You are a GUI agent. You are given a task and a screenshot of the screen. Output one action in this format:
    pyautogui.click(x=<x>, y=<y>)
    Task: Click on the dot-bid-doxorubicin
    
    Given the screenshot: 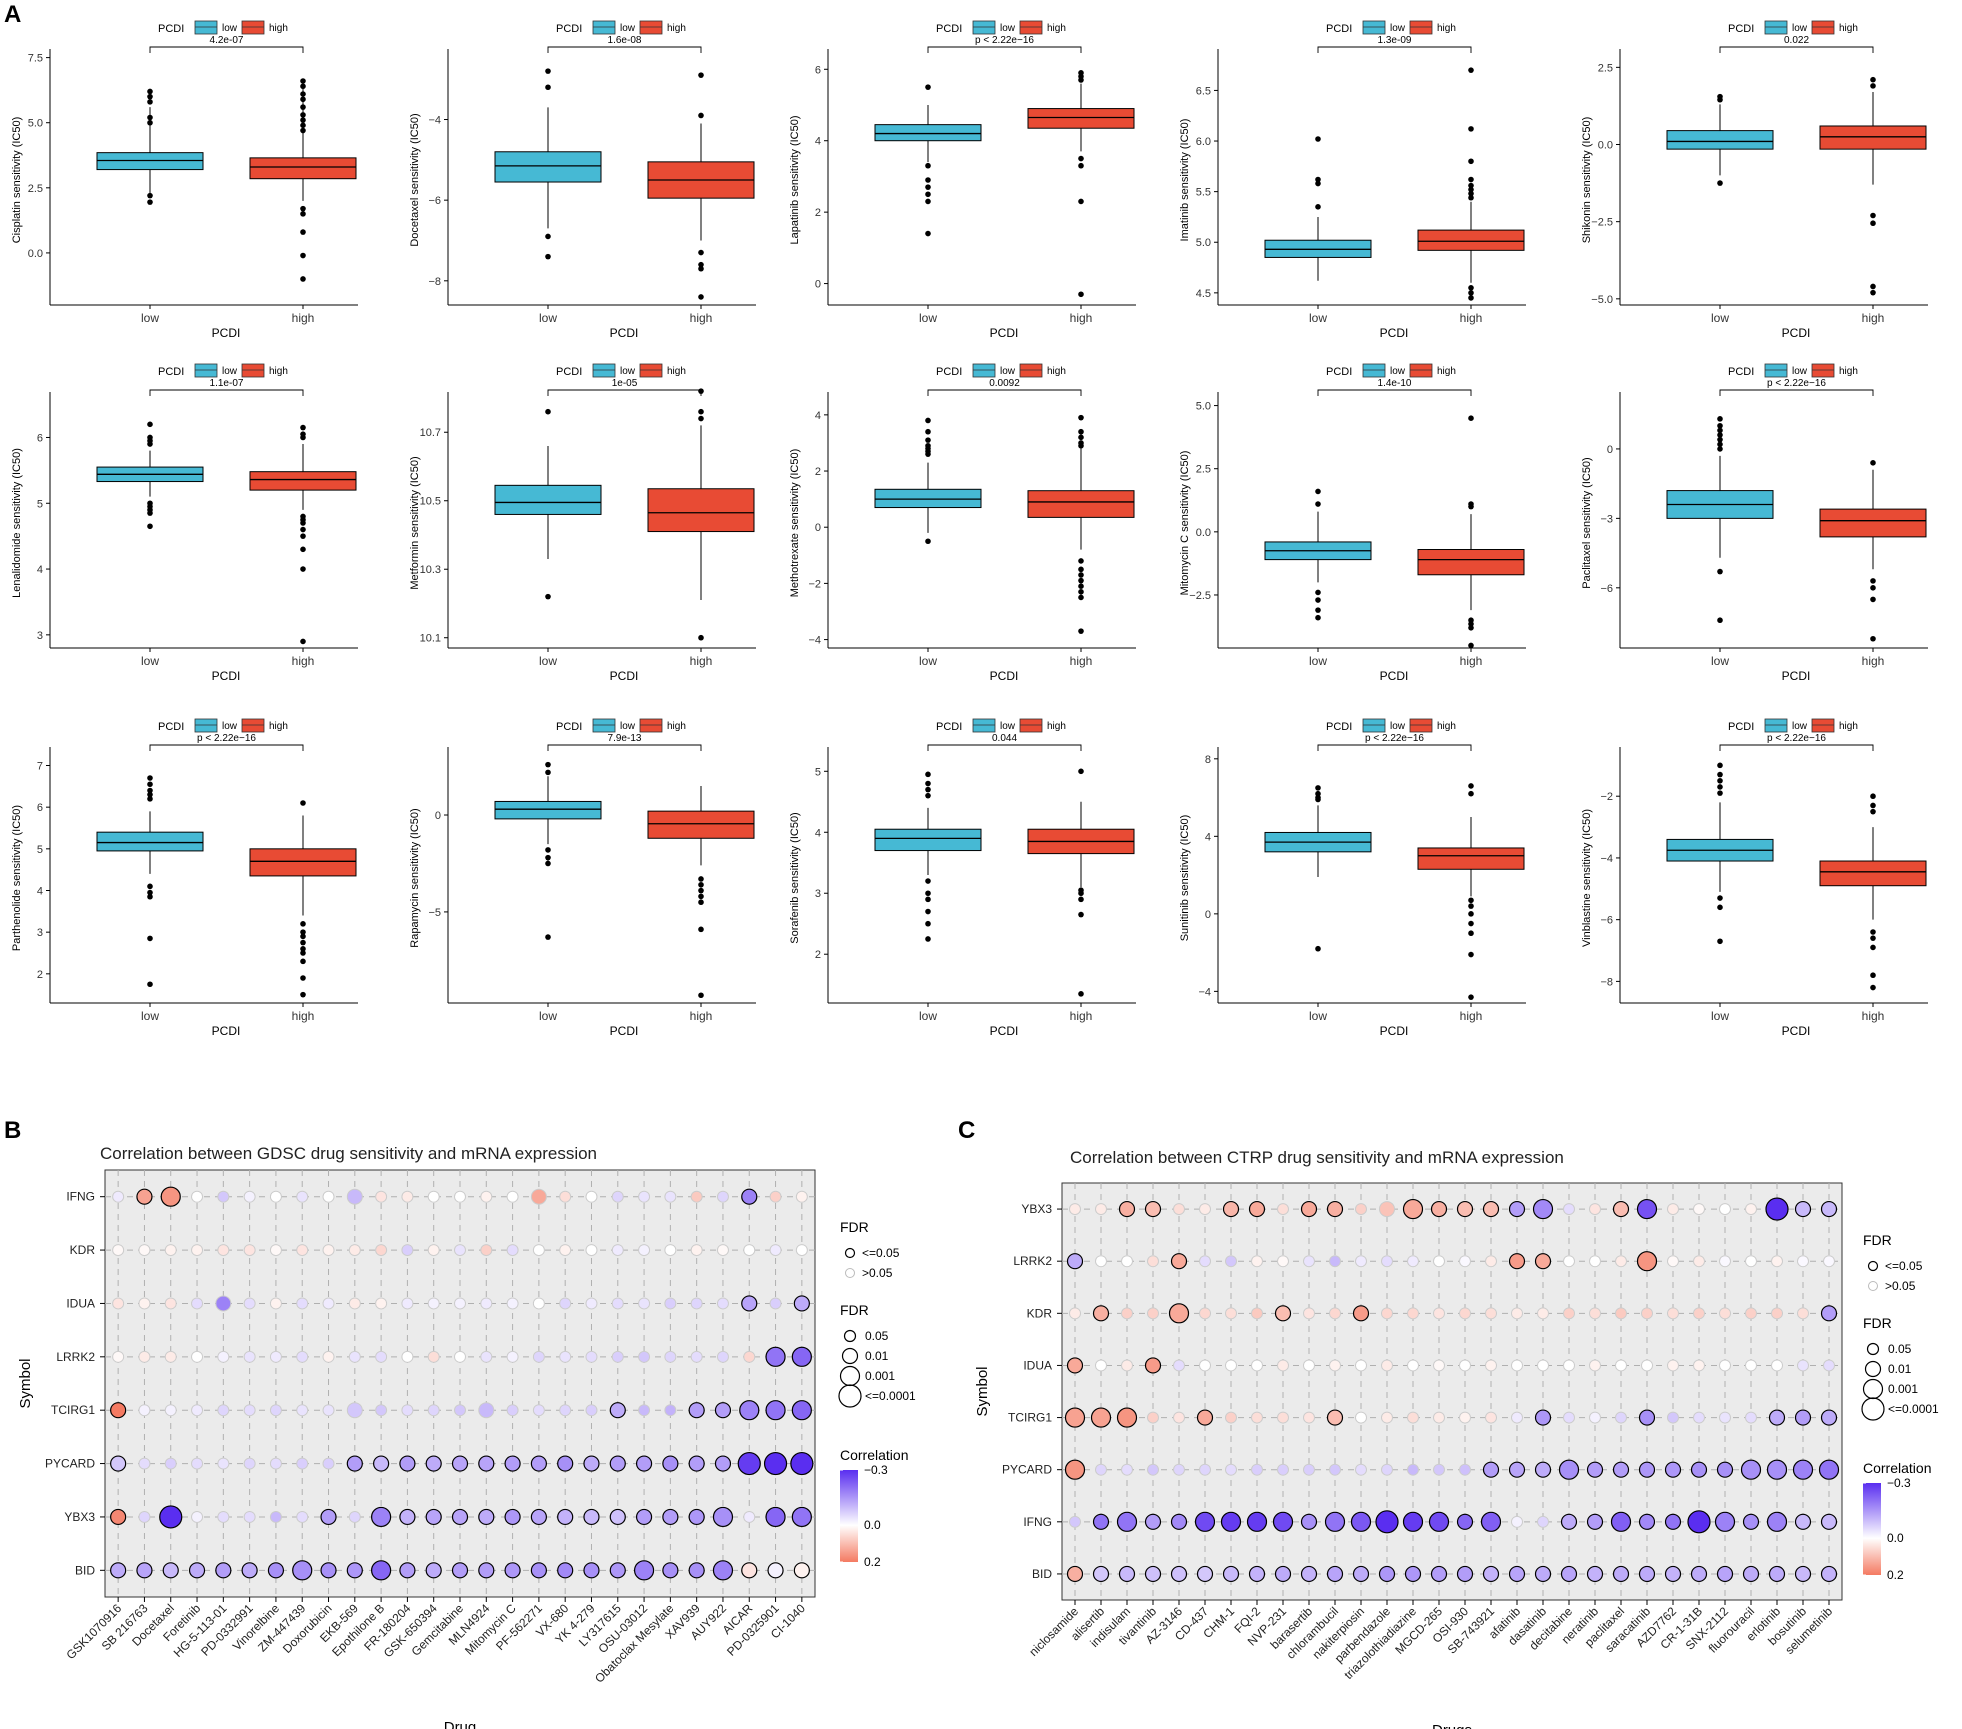 What is the action you would take?
    pyautogui.click(x=328, y=1570)
    